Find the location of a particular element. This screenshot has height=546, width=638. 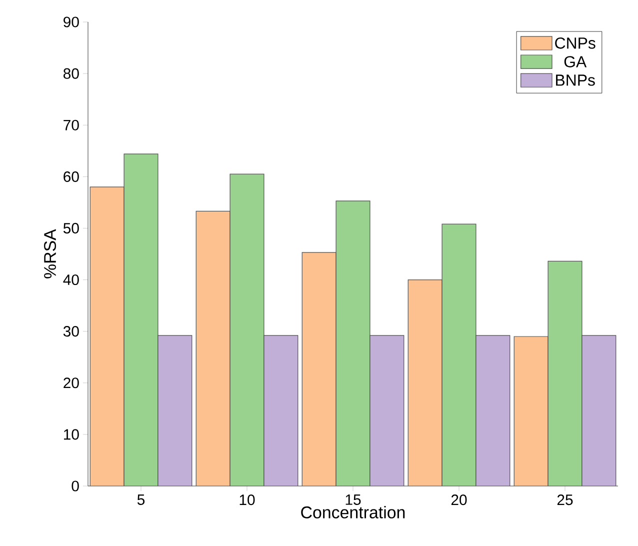

y-tick-label: 70 is located at coordinates (71, 125).